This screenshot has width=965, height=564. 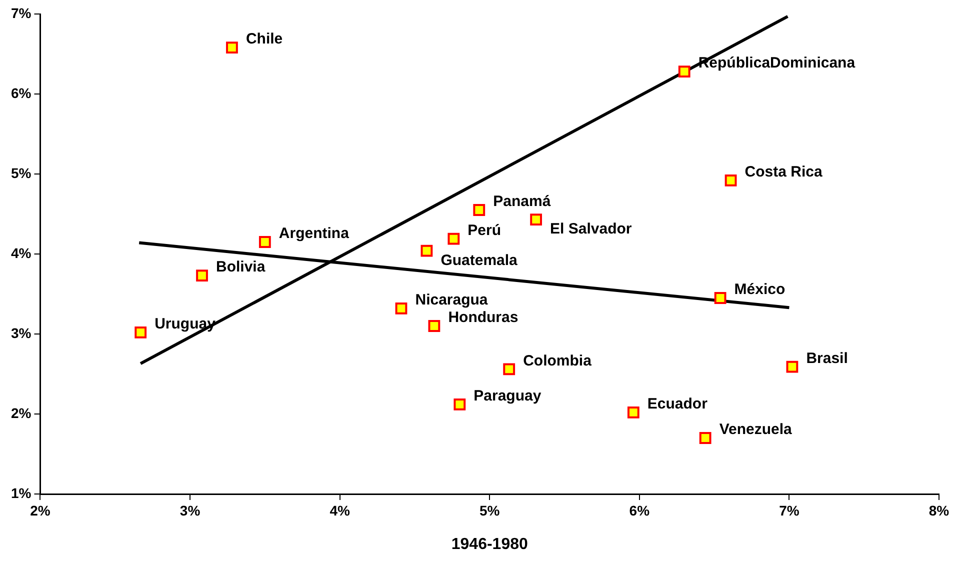 What do you see at coordinates (591, 229) in the screenshot?
I see `annotation: El Salvador` at bounding box center [591, 229].